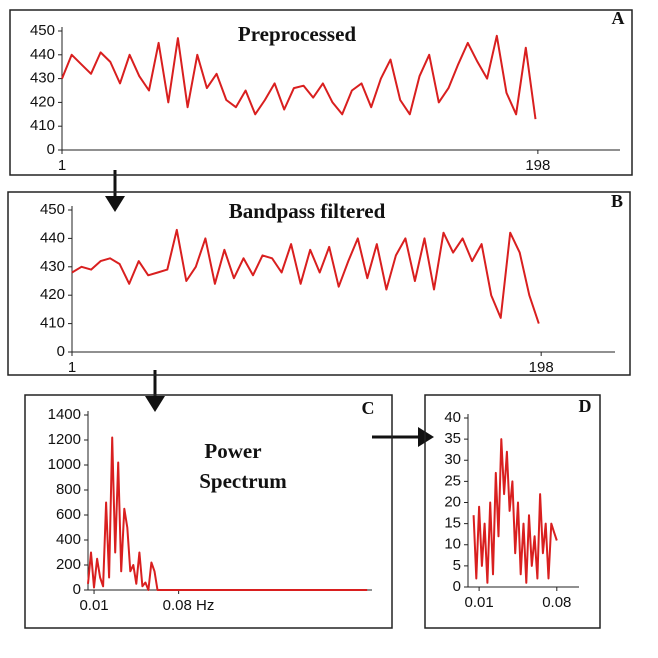  What do you see at coordinates (189, 605) in the screenshot?
I see `x-tick-label: 0.08 Hz` at bounding box center [189, 605].